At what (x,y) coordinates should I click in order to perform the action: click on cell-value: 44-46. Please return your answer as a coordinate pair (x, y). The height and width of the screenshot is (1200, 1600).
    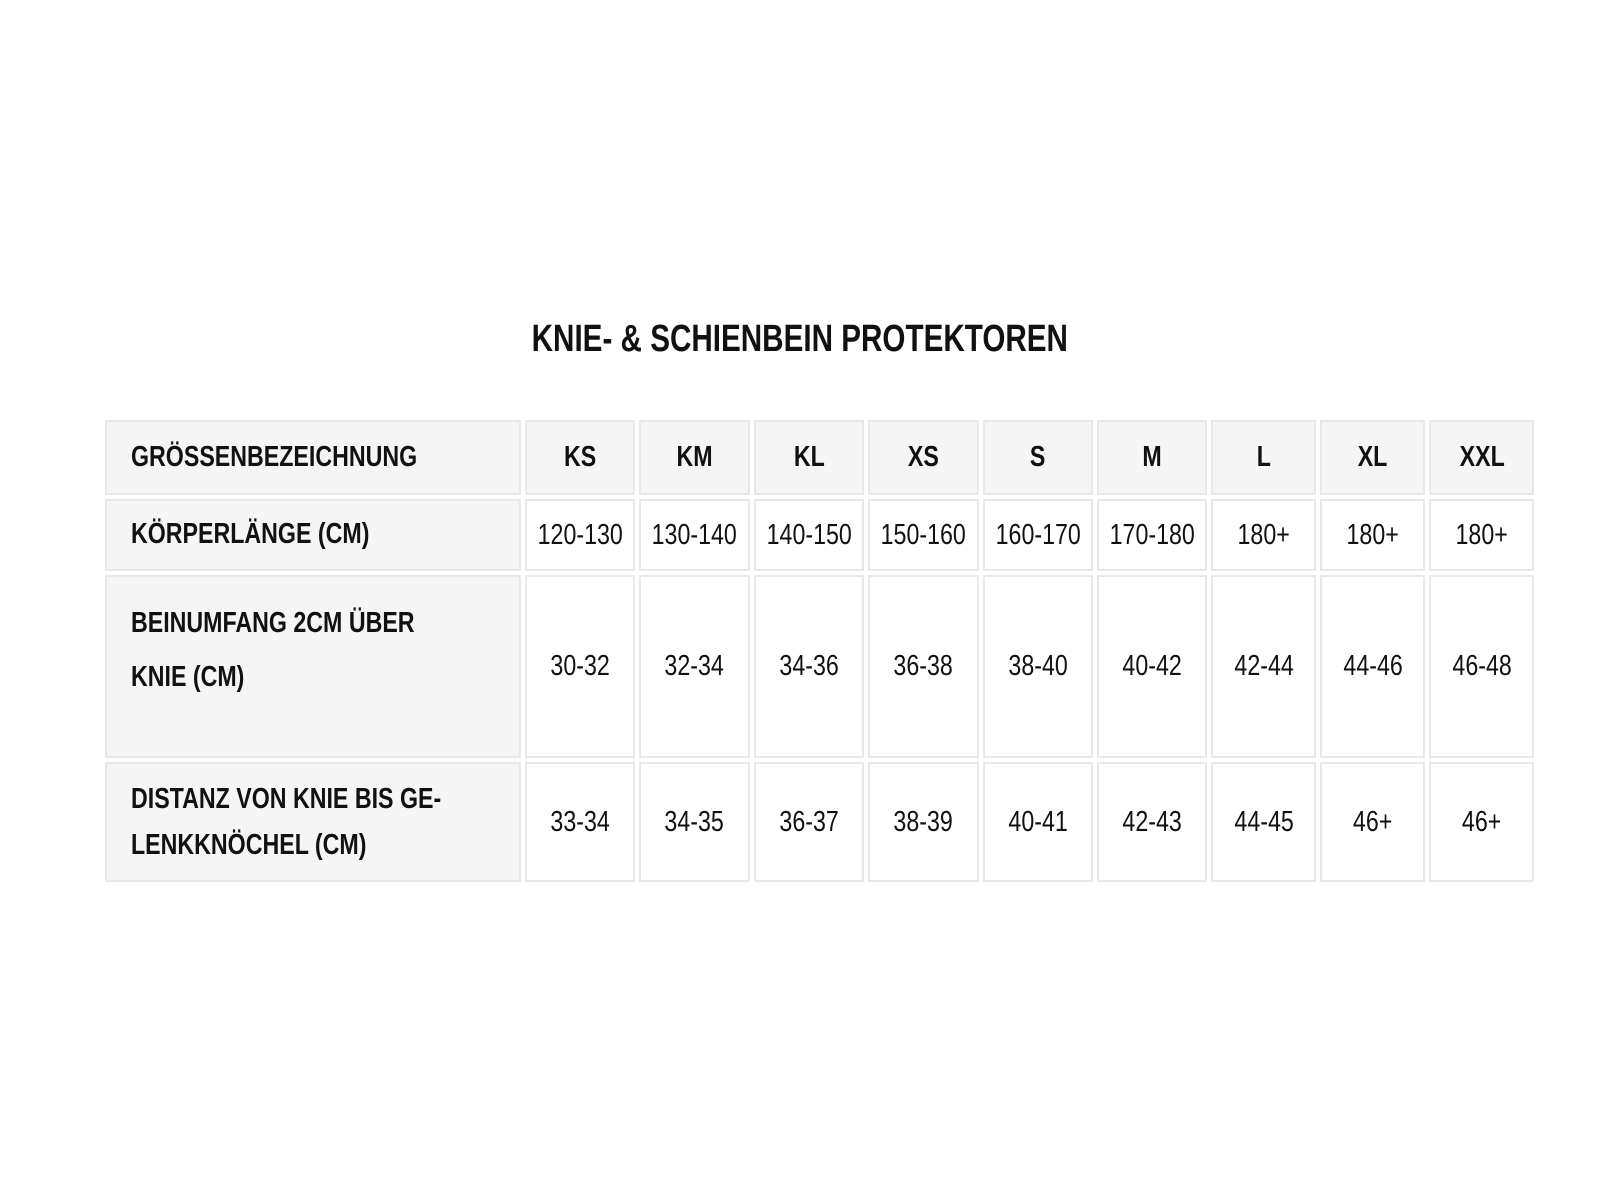
    Looking at the image, I should click on (1373, 666).